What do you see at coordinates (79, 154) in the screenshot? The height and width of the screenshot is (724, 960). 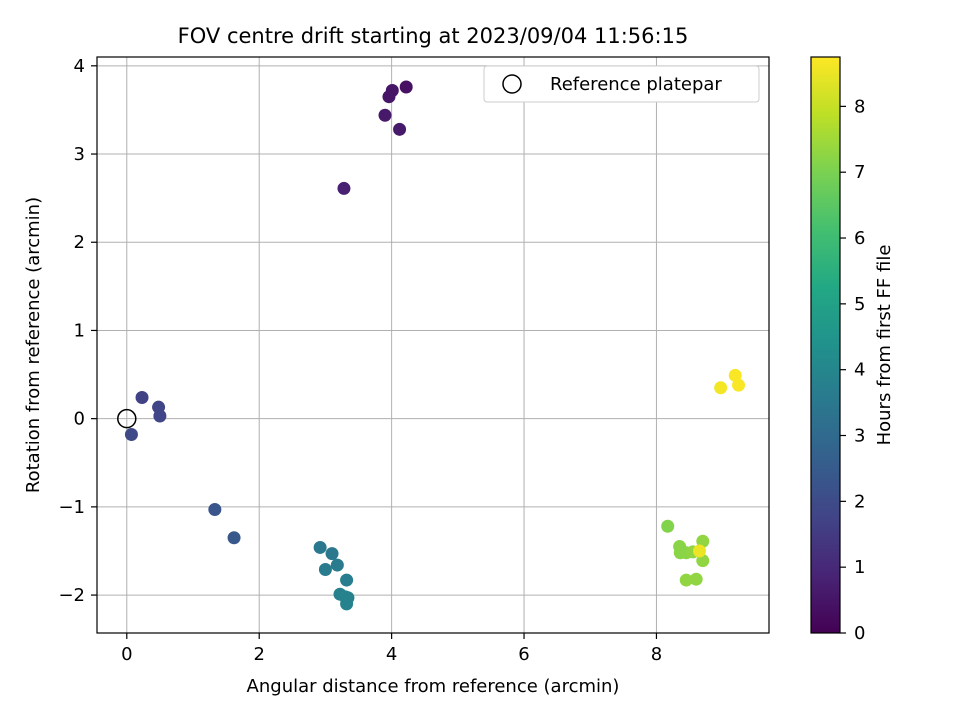 I see `y-tick-label: 3` at bounding box center [79, 154].